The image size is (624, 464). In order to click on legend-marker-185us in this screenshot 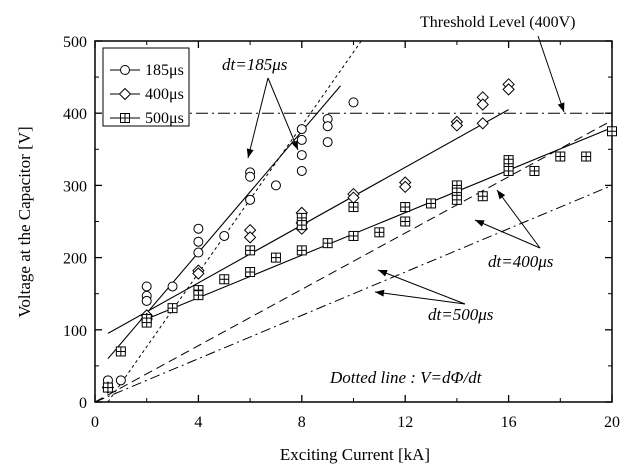, I will do `click(125, 70)`.